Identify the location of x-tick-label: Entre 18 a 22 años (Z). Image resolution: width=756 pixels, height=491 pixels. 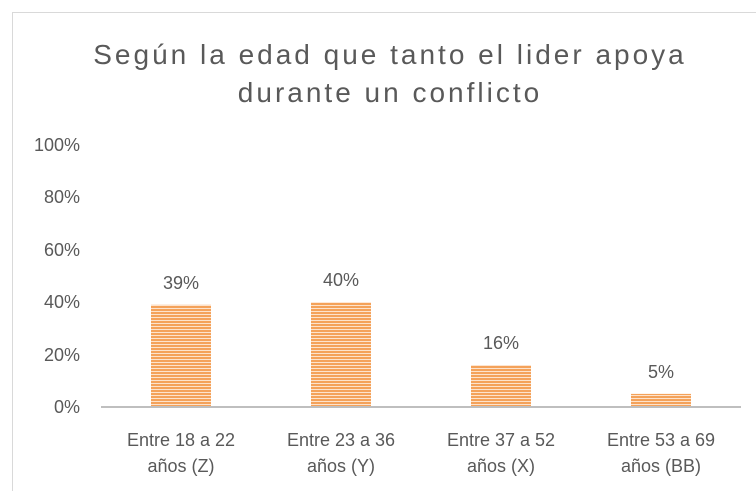
(181, 453).